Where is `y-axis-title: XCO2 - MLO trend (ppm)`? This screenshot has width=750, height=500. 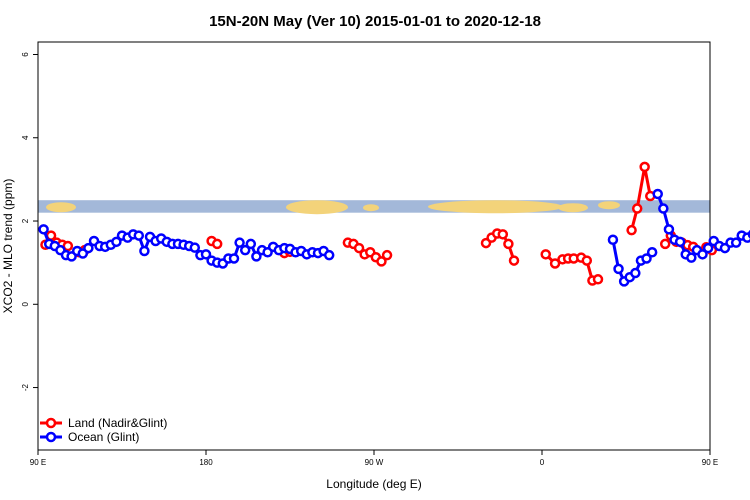
y-axis-title: XCO2 - MLO trend (ppm) is located at coordinates (8, 246).